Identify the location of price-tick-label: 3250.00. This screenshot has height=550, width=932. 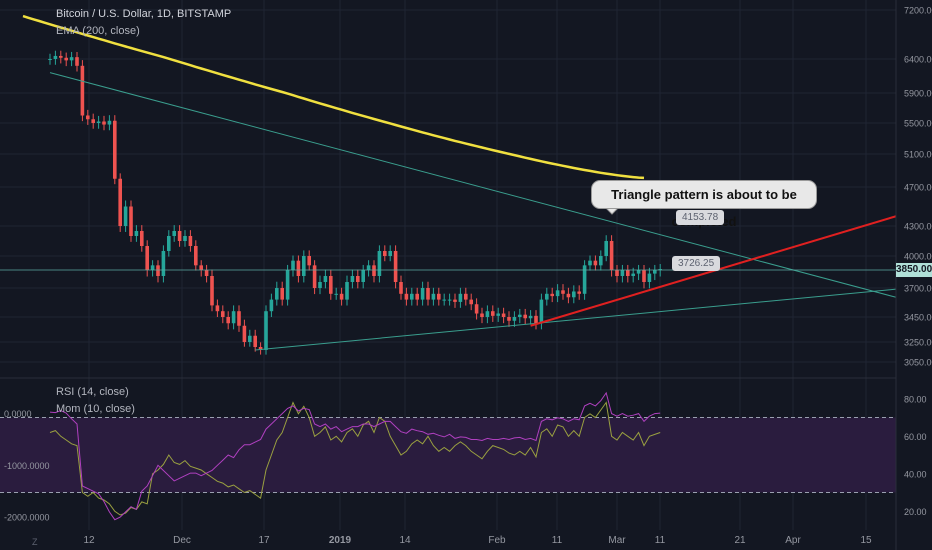
(918, 343).